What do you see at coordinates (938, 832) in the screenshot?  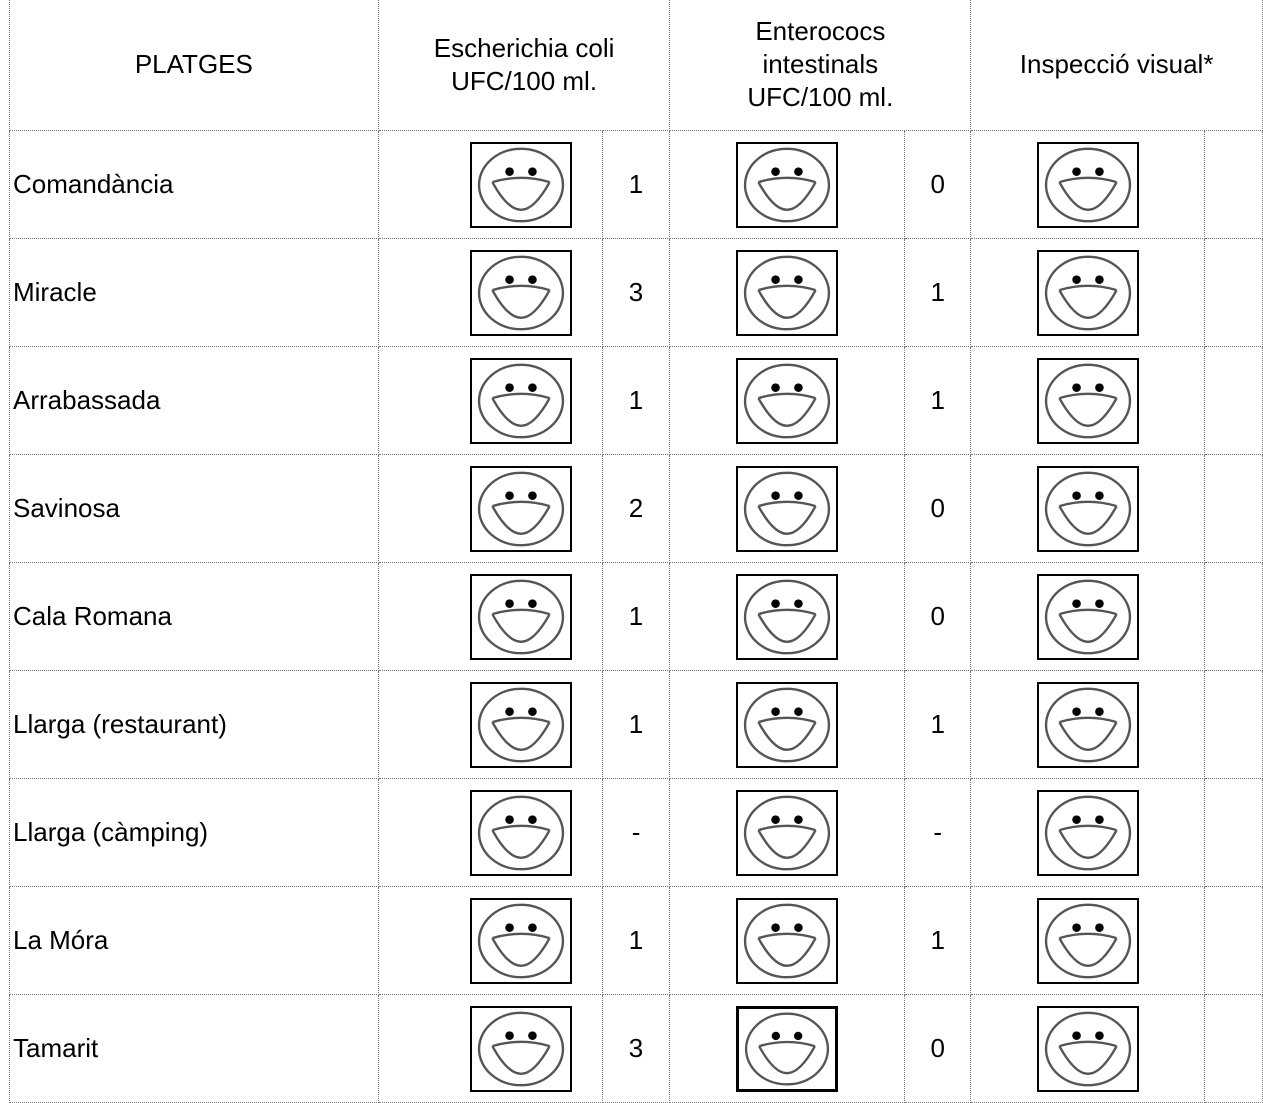 I see `enterococcus-value: -` at bounding box center [938, 832].